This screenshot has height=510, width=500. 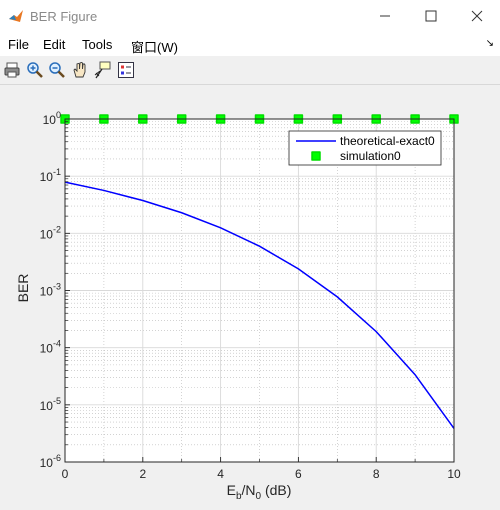 What do you see at coordinates (387, 141) in the screenshot?
I see `legend-label-theoretical: theoretical-exact0` at bounding box center [387, 141].